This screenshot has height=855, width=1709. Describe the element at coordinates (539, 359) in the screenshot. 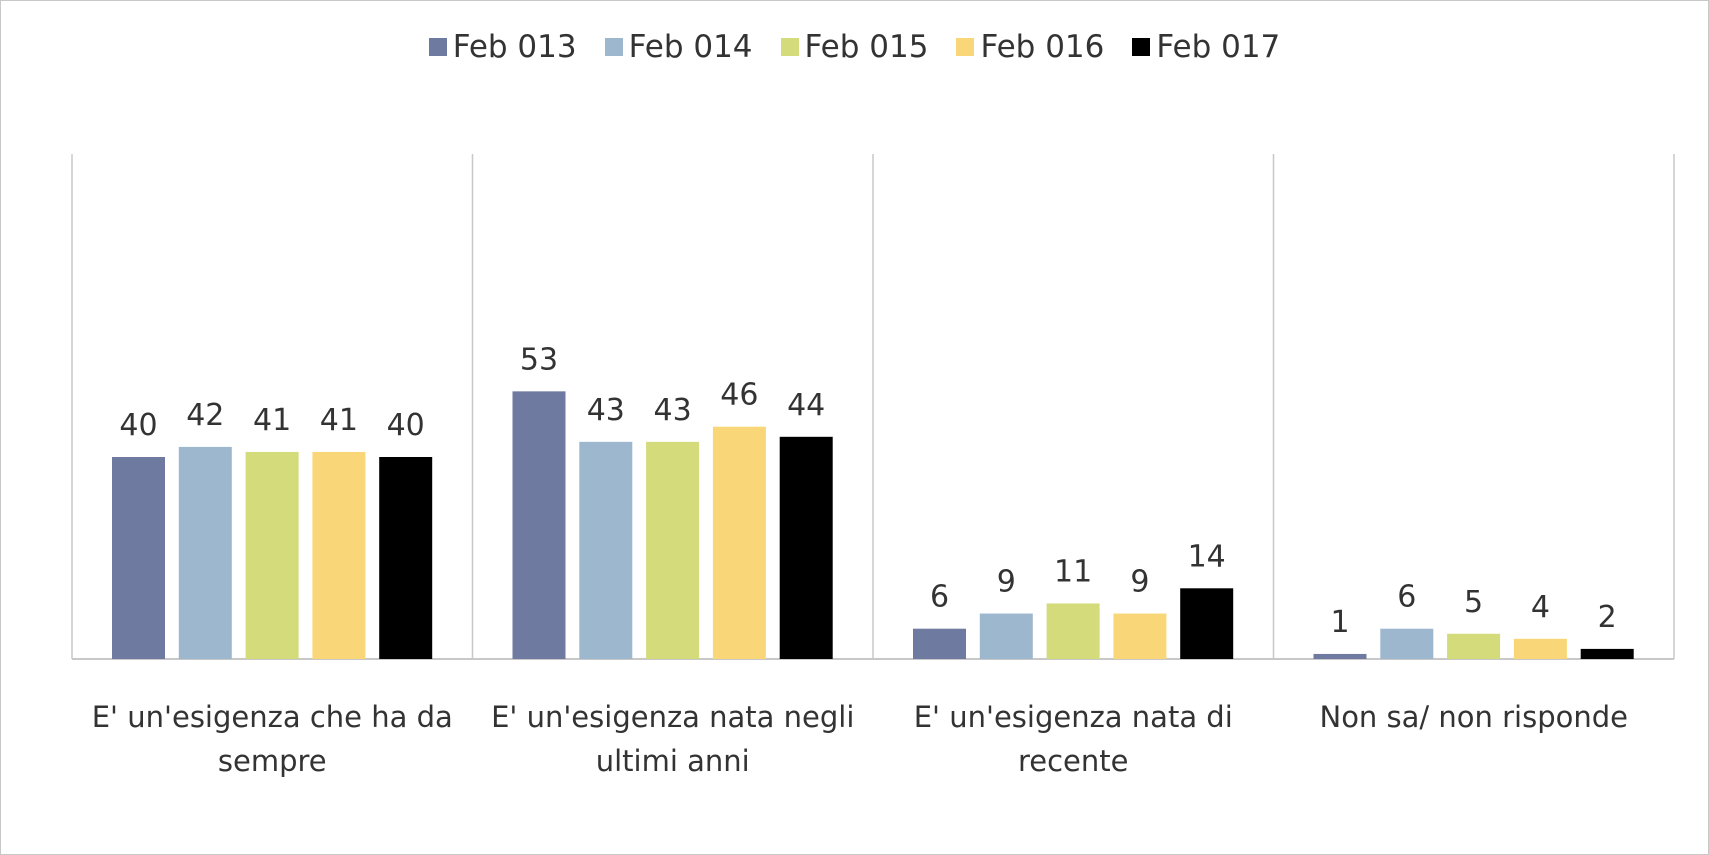

I see `data-label: 53` at that location.